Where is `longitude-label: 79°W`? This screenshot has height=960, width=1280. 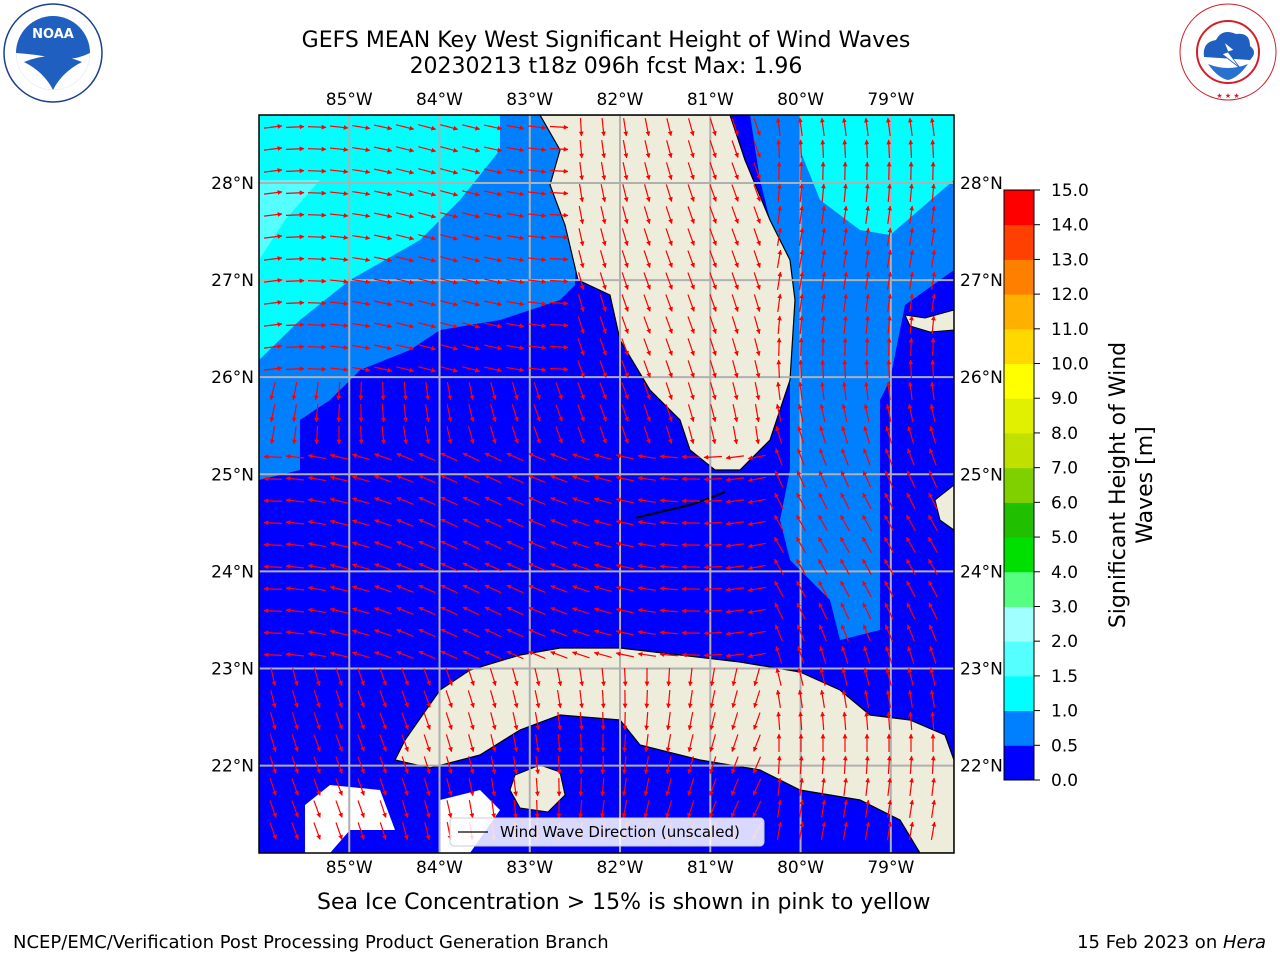
longitude-label: 79°W is located at coordinates (890, 868).